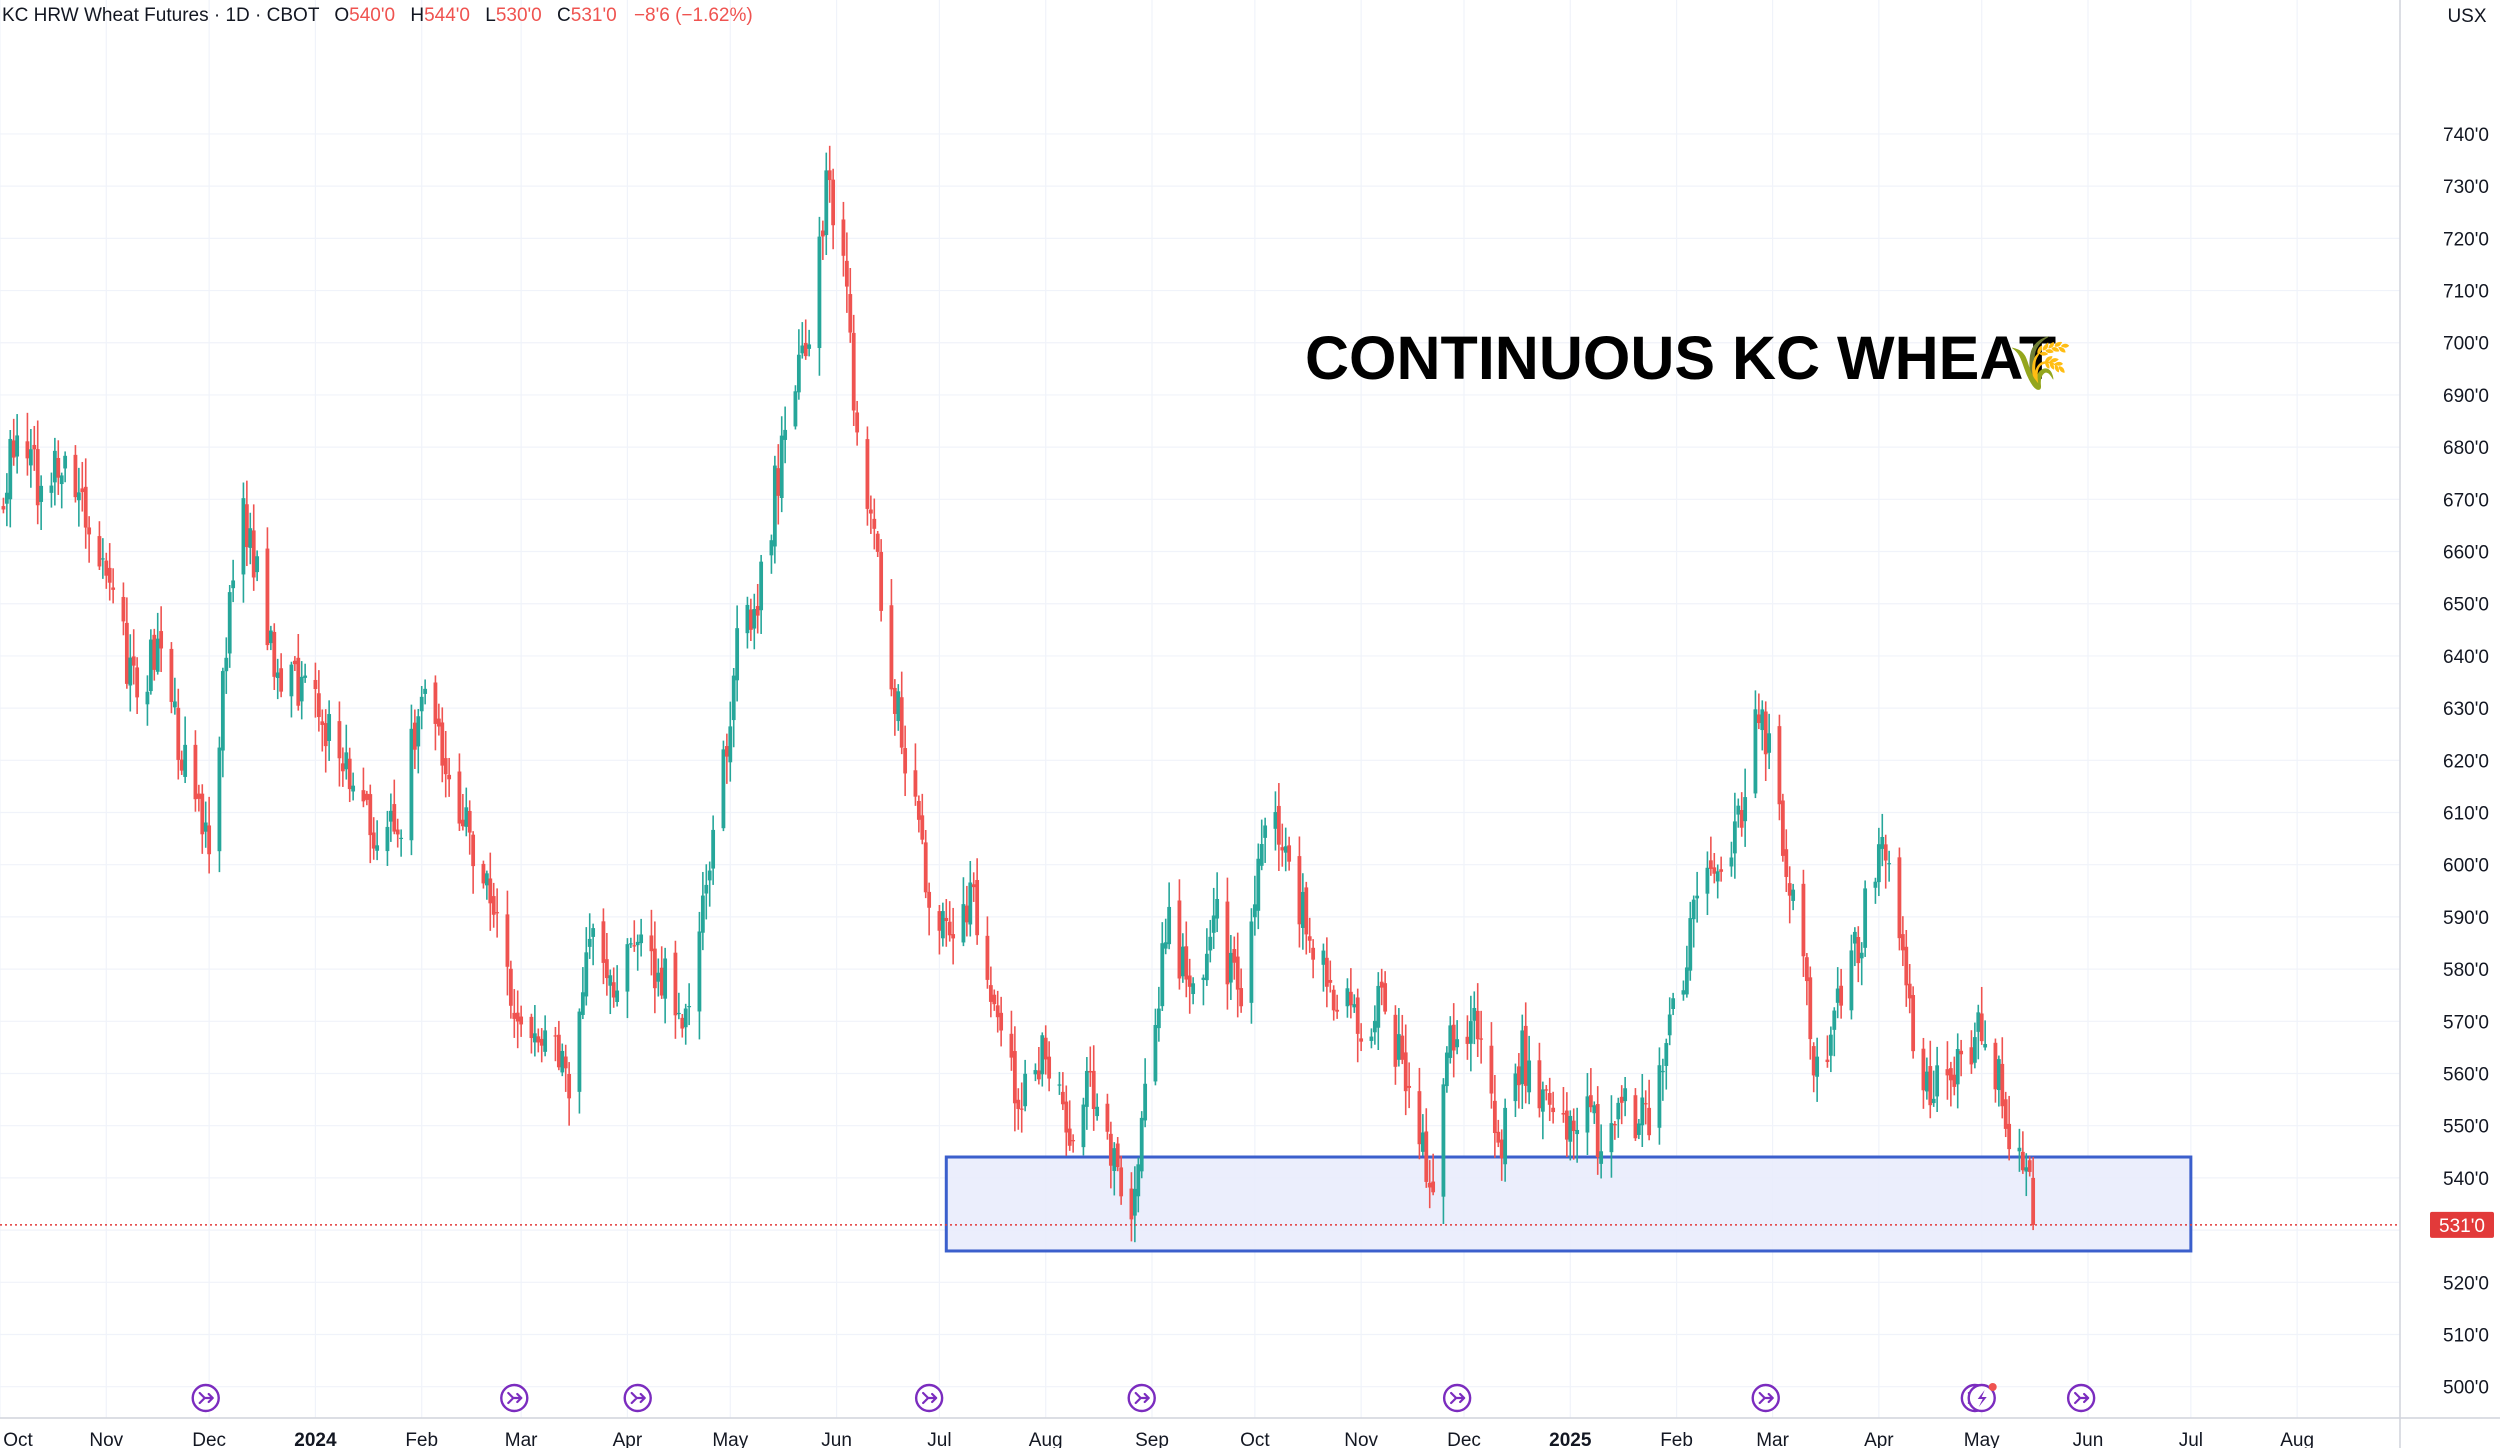 The image size is (2500, 1448). Describe the element at coordinates (2466, 814) in the screenshot. I see `y-tick-label: 610'0` at that location.